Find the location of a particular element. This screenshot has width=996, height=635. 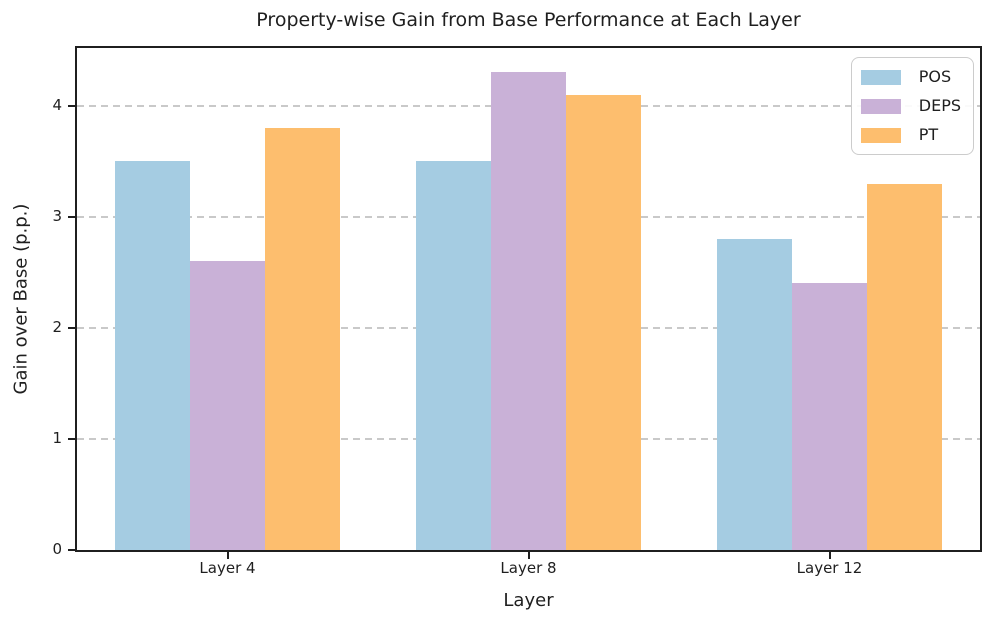

x-tick-label-layer-8: Layer 8 is located at coordinates (528, 568).